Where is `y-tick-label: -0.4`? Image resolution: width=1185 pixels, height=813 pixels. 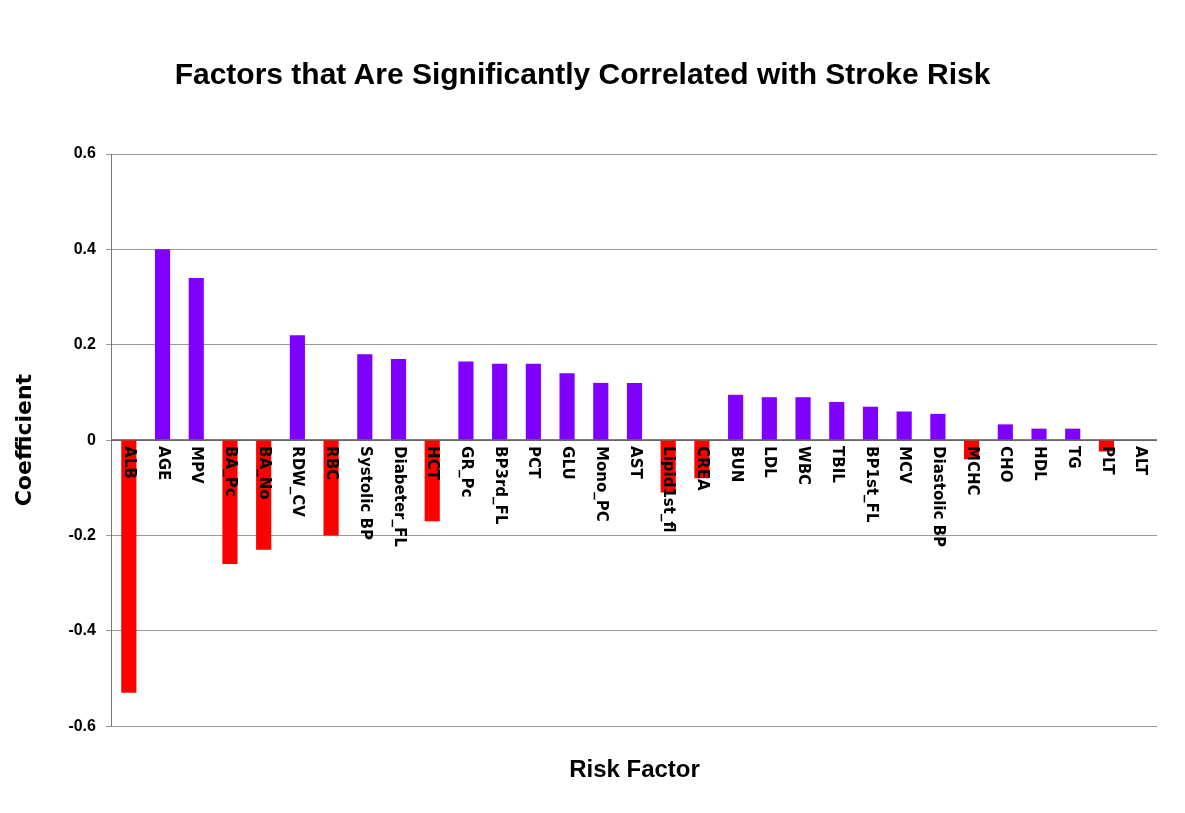 y-tick-label: -0.4 is located at coordinates (82, 630).